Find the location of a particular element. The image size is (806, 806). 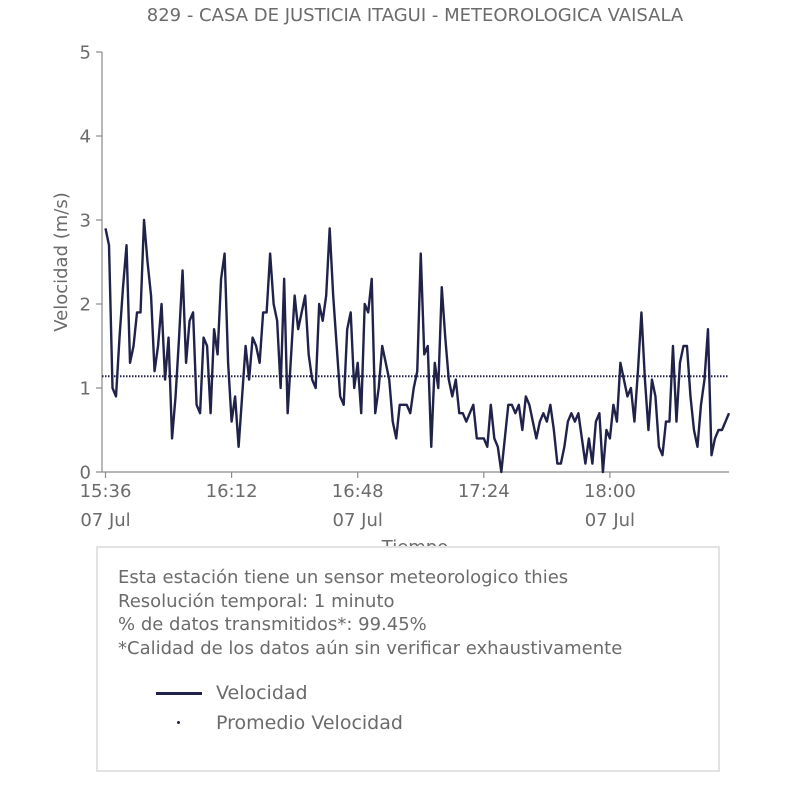

x-tick-label-time: 17:24 is located at coordinates (484, 491).